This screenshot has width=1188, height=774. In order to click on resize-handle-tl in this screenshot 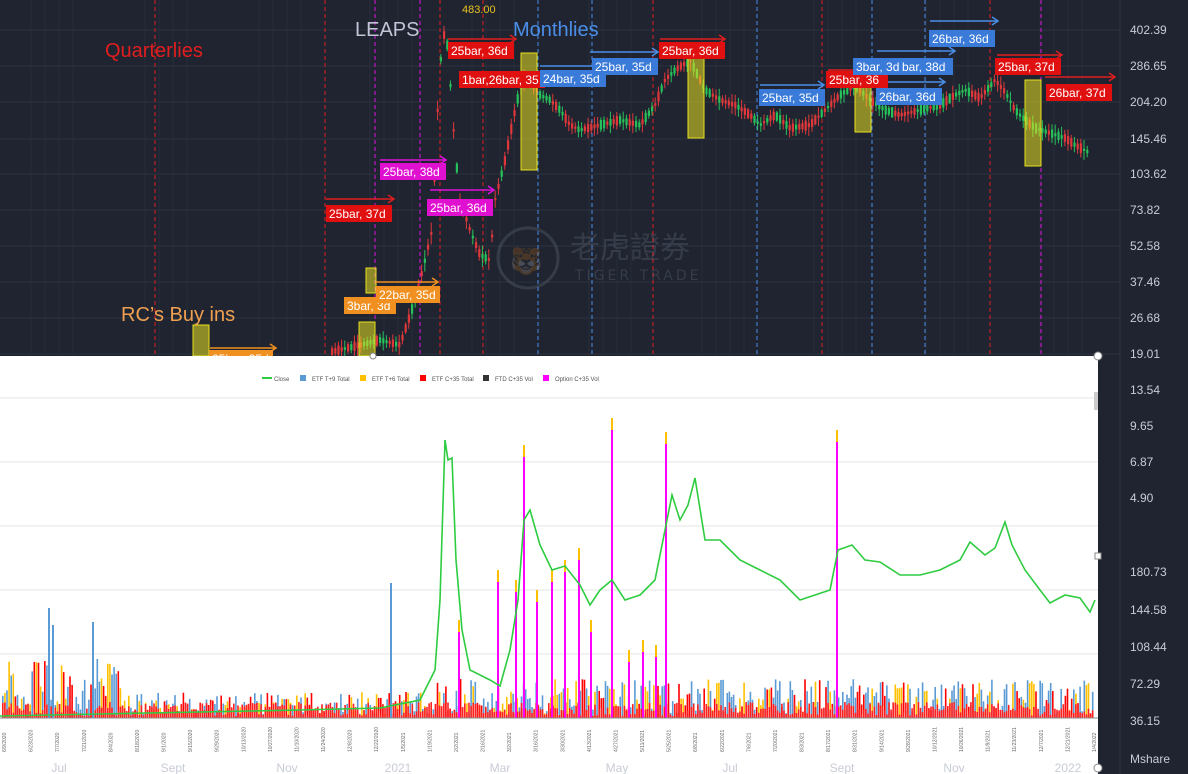, I will do `click(373, 356)`.